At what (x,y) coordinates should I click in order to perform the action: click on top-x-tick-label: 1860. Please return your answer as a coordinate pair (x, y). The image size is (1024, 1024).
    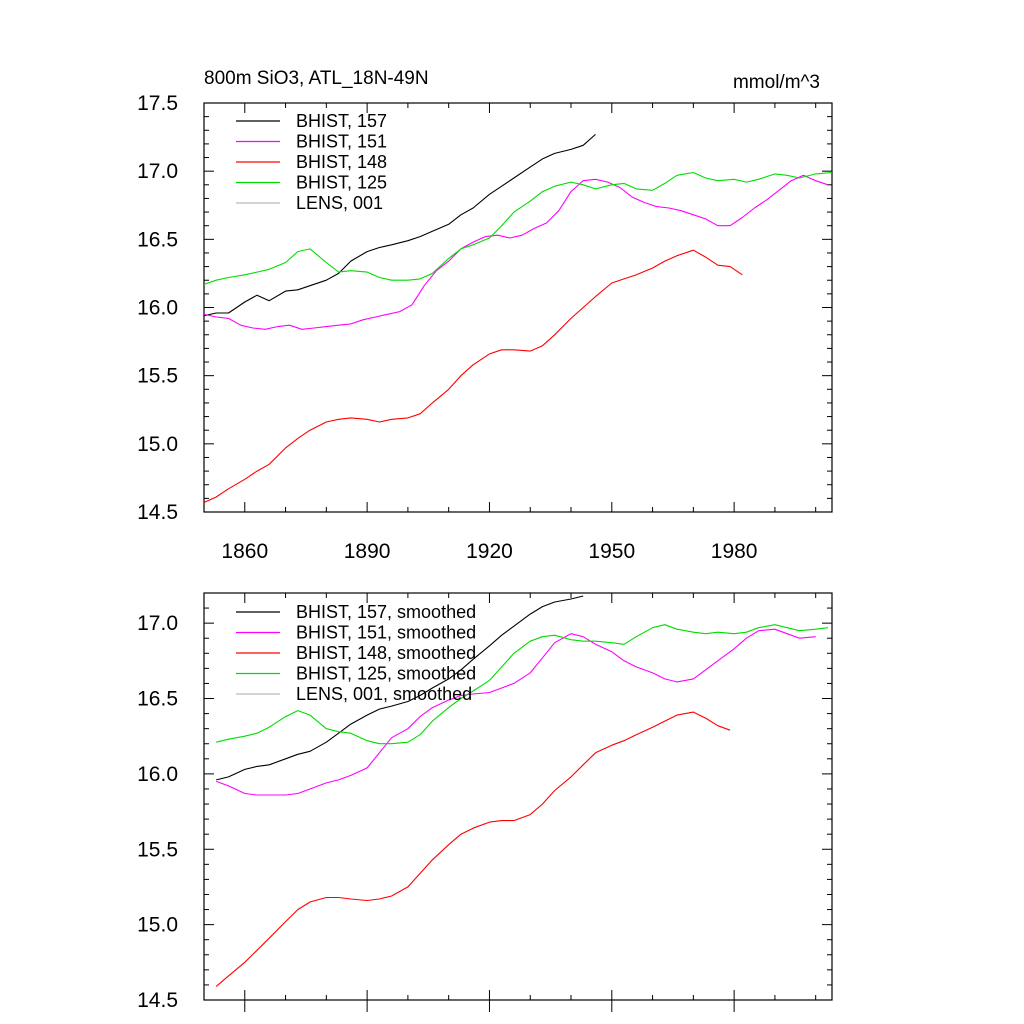
    Looking at the image, I should click on (244, 551).